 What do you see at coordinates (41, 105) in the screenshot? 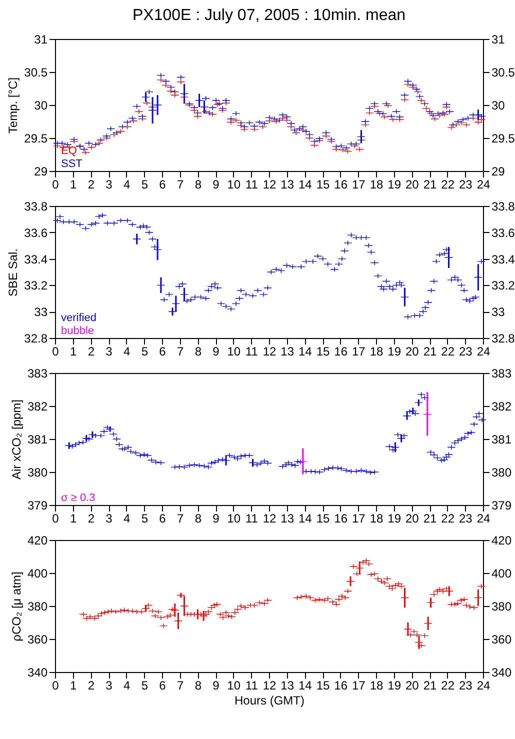
I see `y-tick-label: 30` at bounding box center [41, 105].